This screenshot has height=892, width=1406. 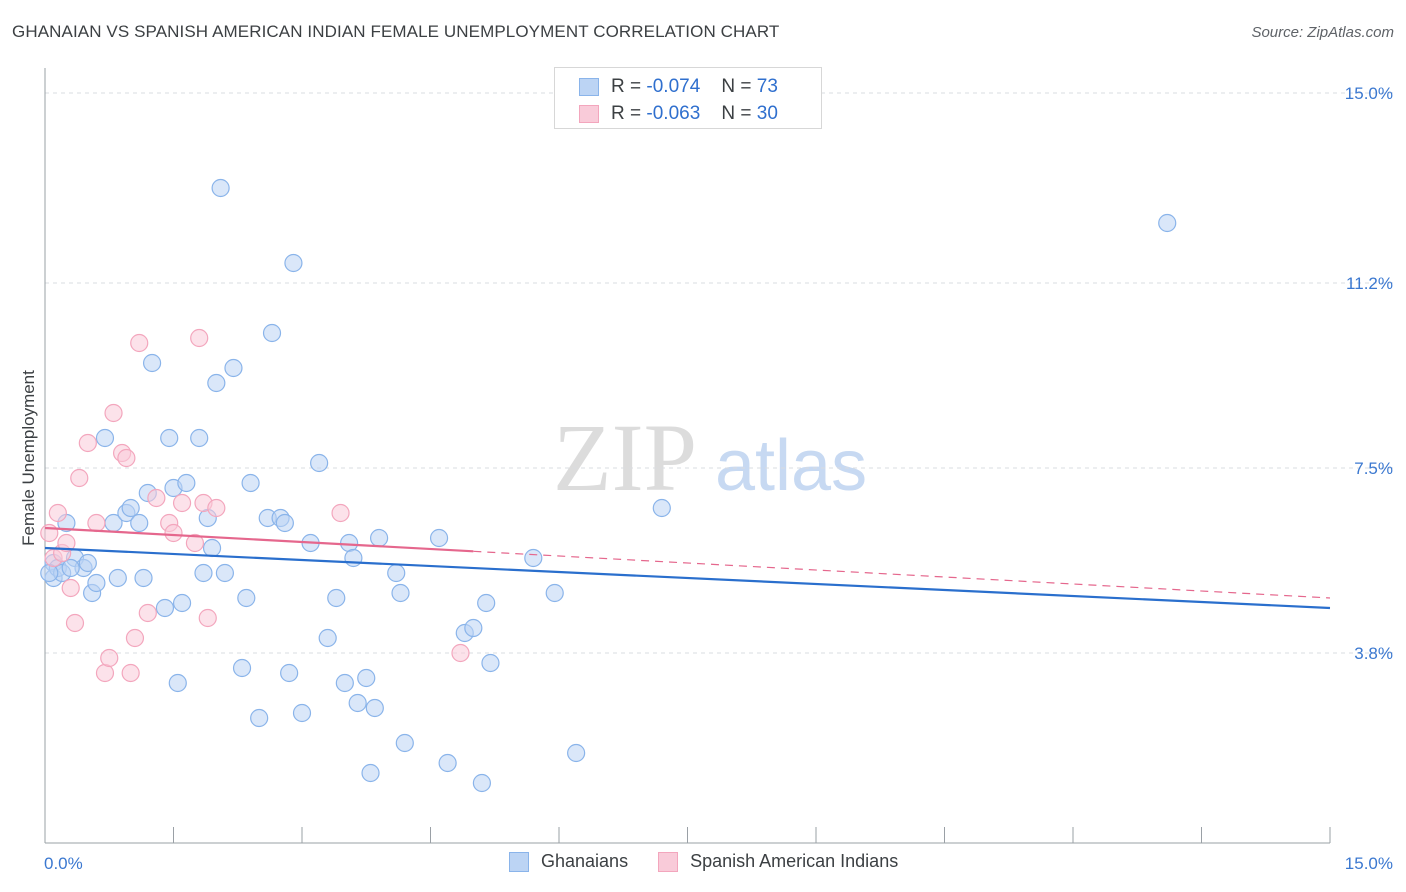 I want to click on legend-item-spanish-american-indians: Spanish American Indians, so click(x=778, y=861).